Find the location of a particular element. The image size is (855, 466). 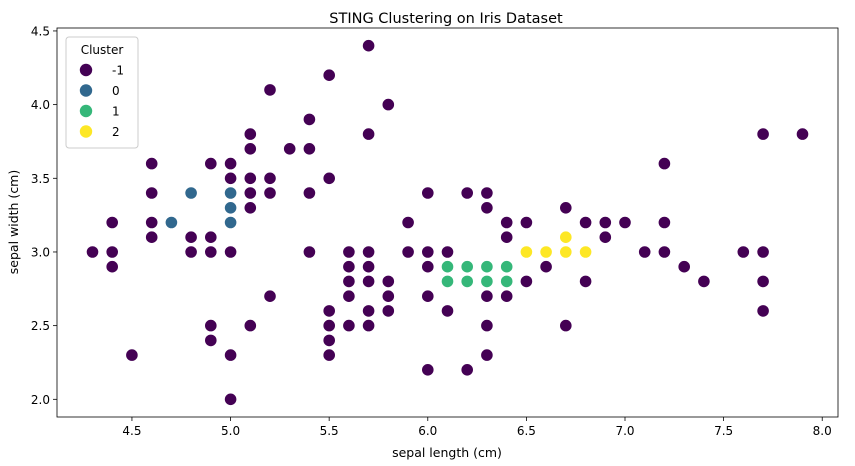

y-axis-label: sepal width (cm) is located at coordinates (13, 222).